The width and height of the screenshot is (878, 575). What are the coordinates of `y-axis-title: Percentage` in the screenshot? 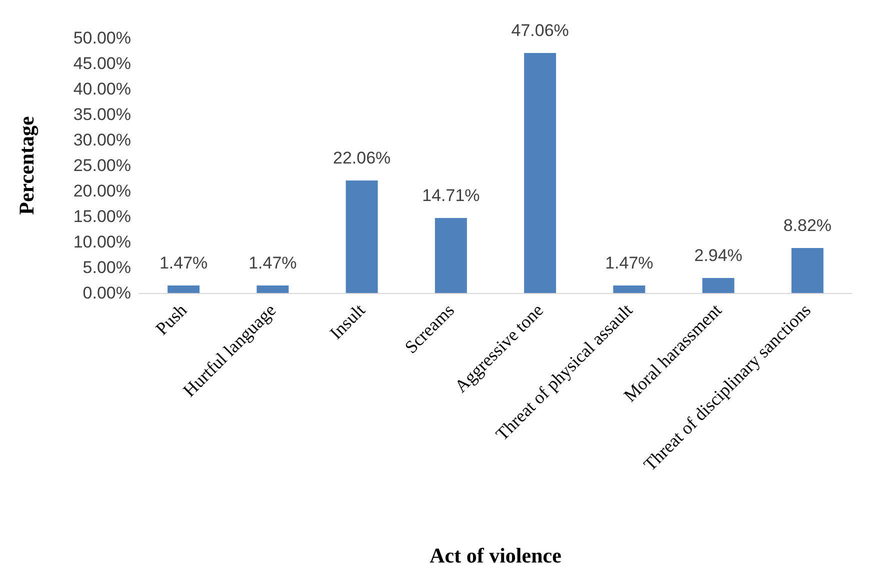 It's located at (26, 165).